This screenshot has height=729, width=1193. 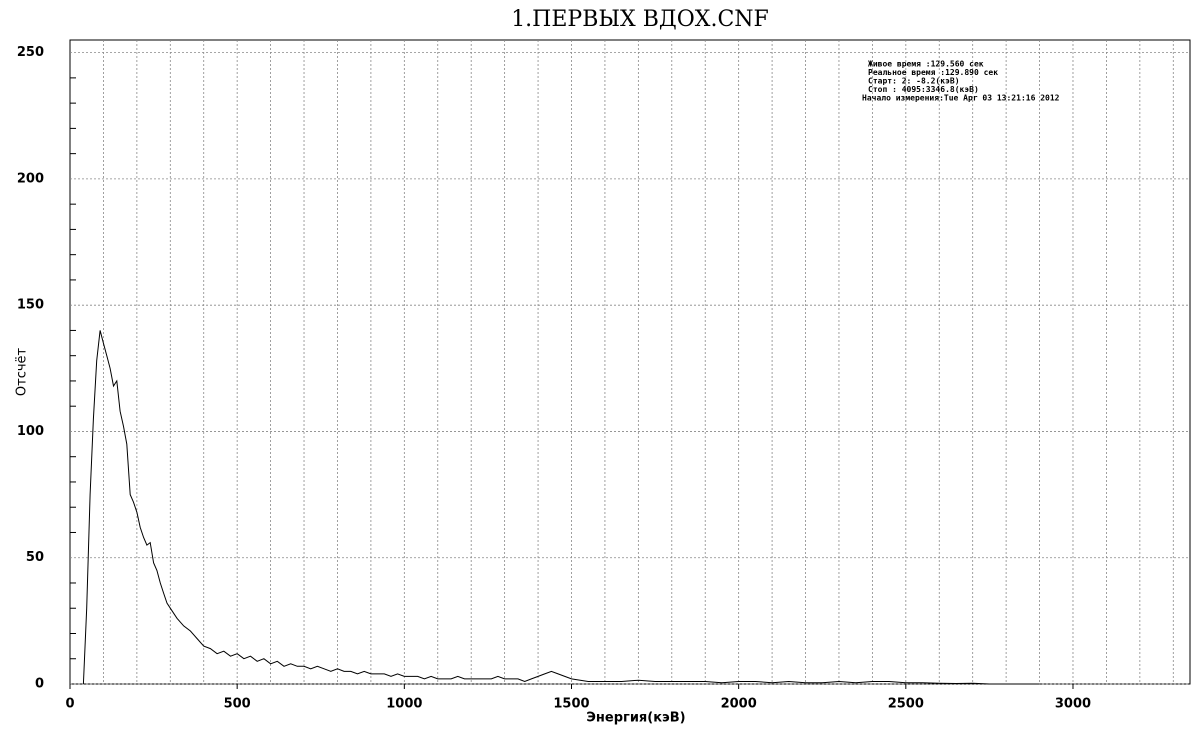 I want to click on annotation: Реальное время :129.890 сек, so click(x=933, y=72).